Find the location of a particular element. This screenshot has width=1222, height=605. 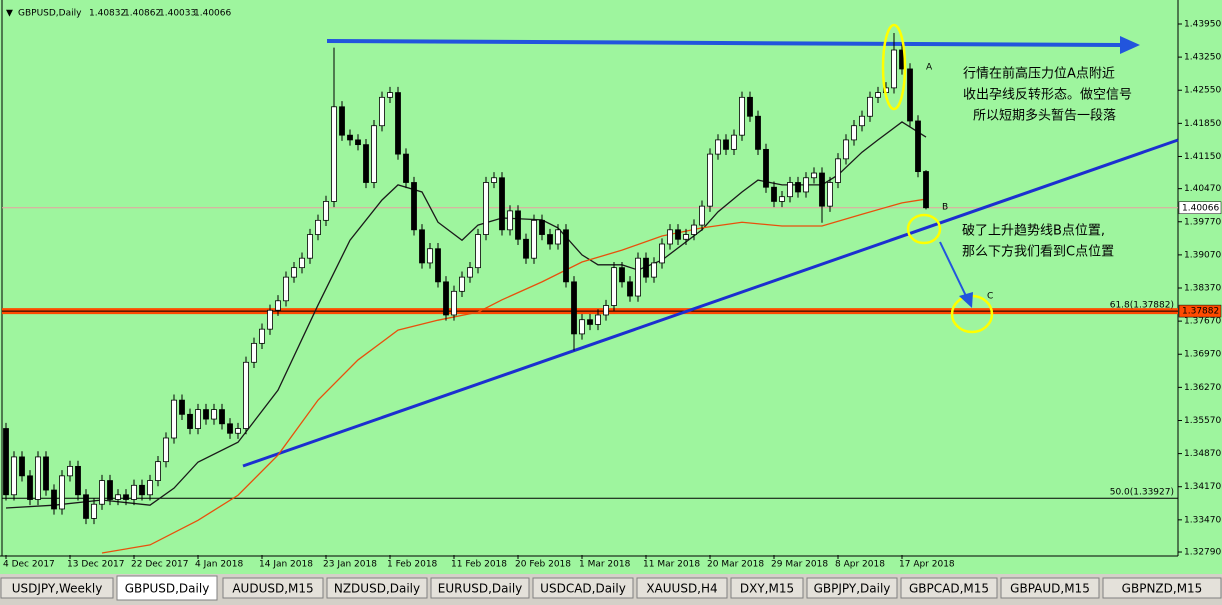

x-tick-label: 23 Jan 2018 is located at coordinates (350, 565).